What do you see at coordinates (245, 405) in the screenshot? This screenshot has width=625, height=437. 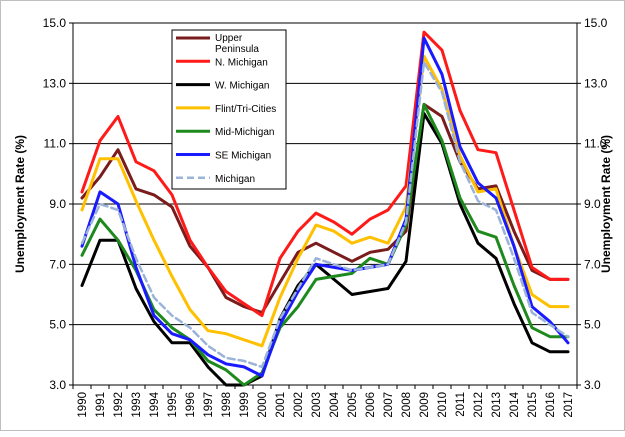 I see `x-tick-label: 1999` at bounding box center [245, 405].